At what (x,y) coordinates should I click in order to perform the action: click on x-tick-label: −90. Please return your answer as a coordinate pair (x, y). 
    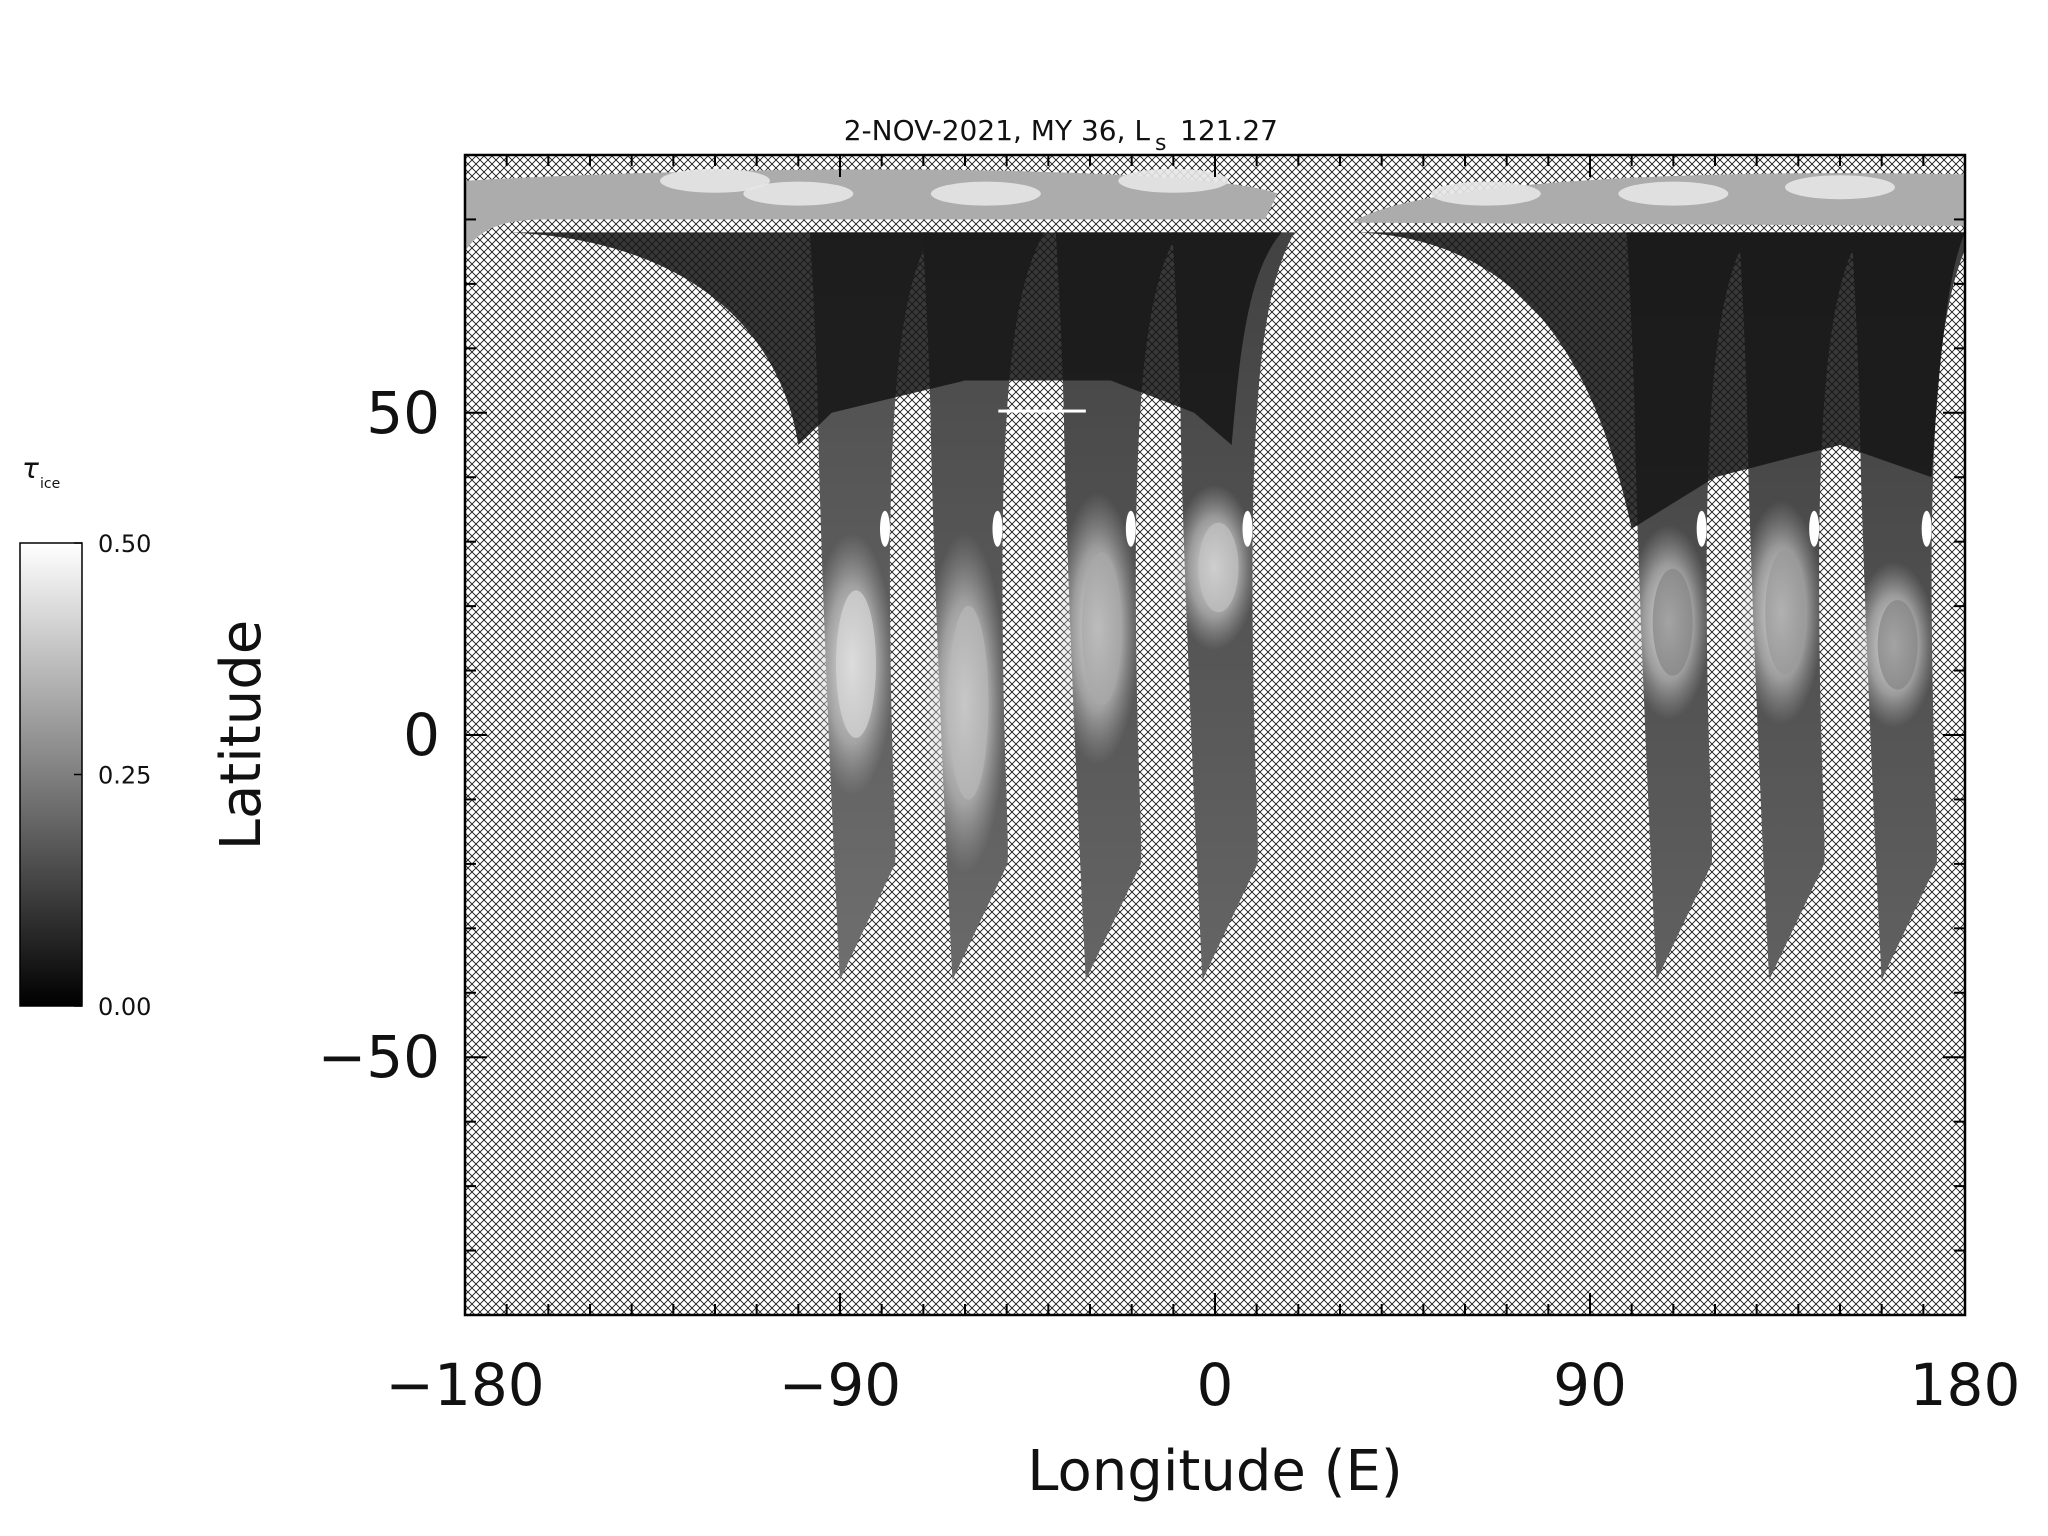
    Looking at the image, I should click on (840, 1385).